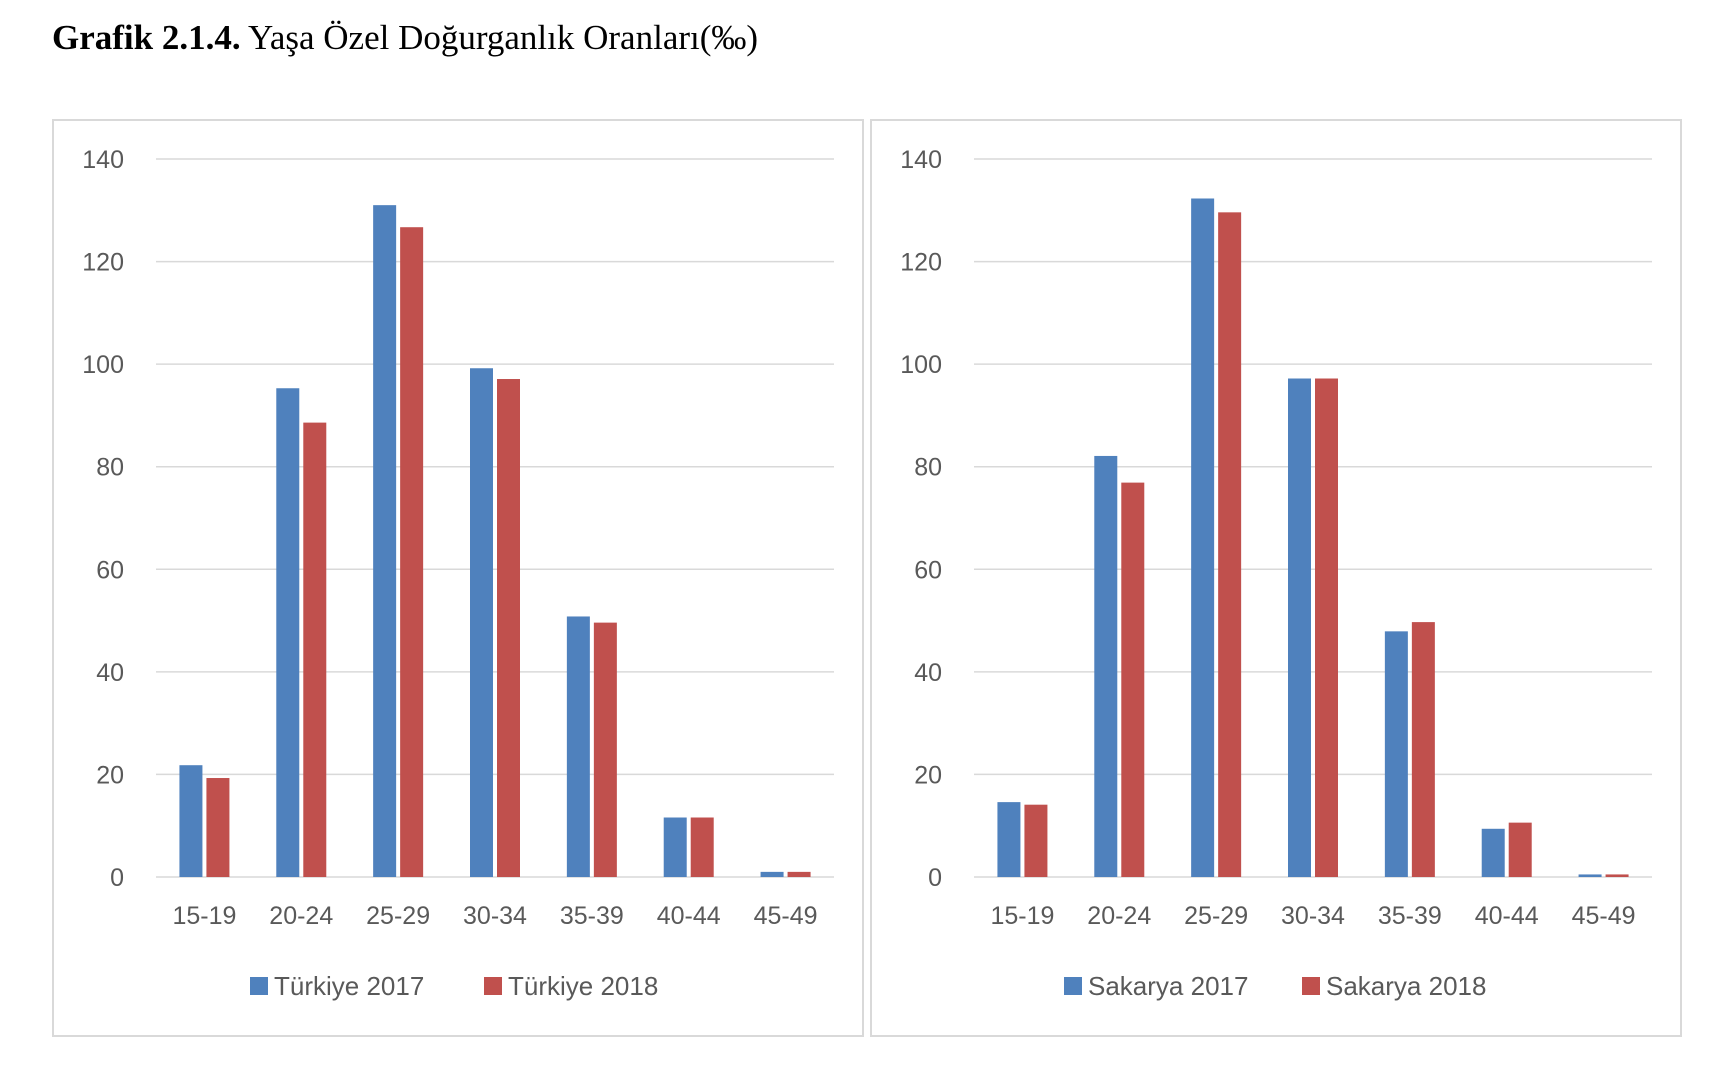 This screenshot has width=1724, height=1080. What do you see at coordinates (349, 986) in the screenshot?
I see `legend-label: Türkiye 2017` at bounding box center [349, 986].